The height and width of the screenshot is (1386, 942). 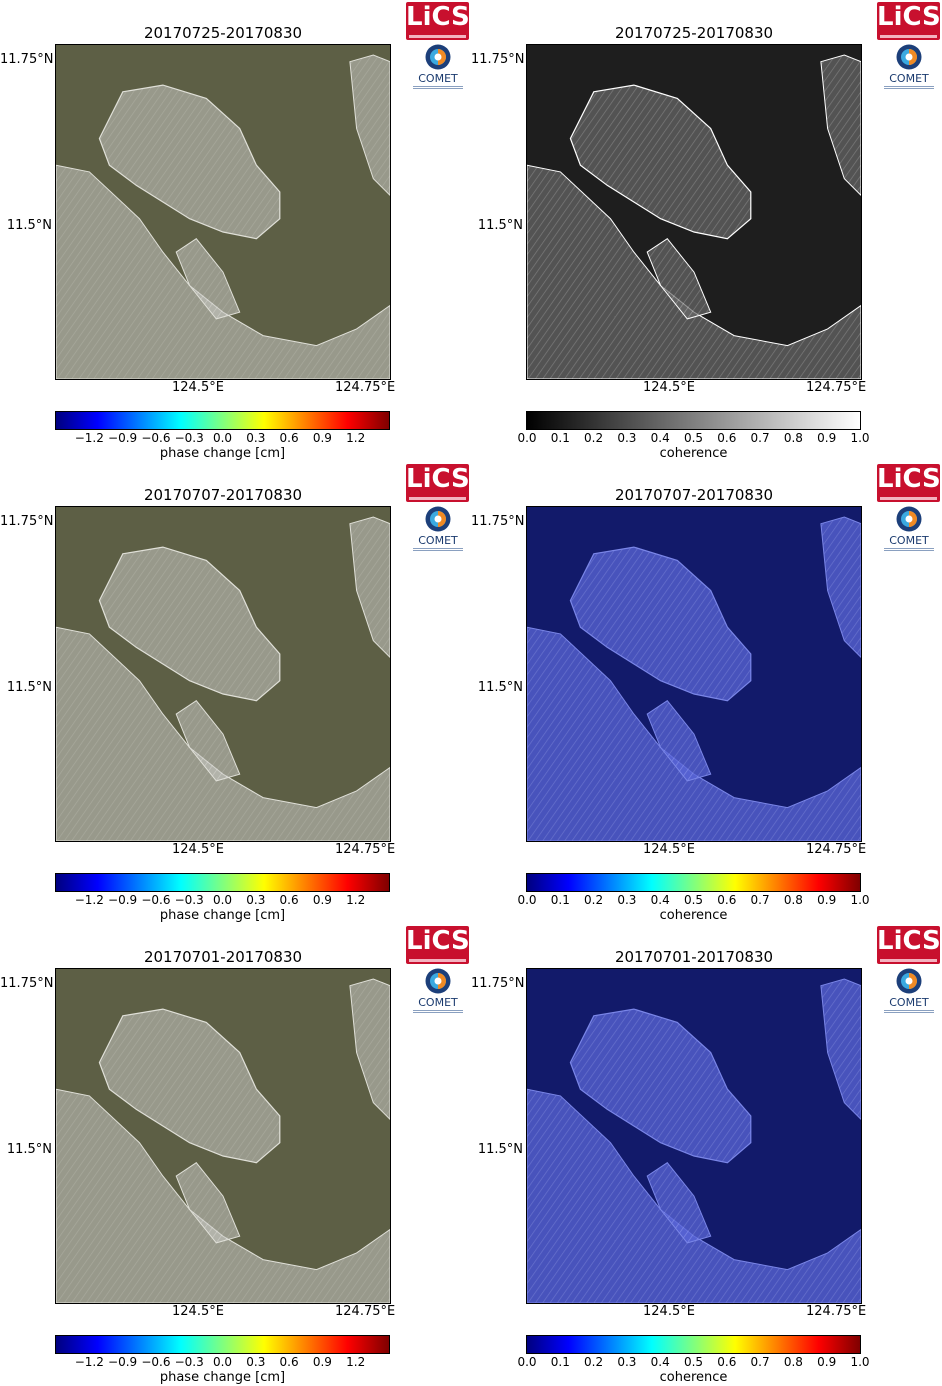 I want to click on colorbar-tick-label: 0.7, so click(x=760, y=1362).